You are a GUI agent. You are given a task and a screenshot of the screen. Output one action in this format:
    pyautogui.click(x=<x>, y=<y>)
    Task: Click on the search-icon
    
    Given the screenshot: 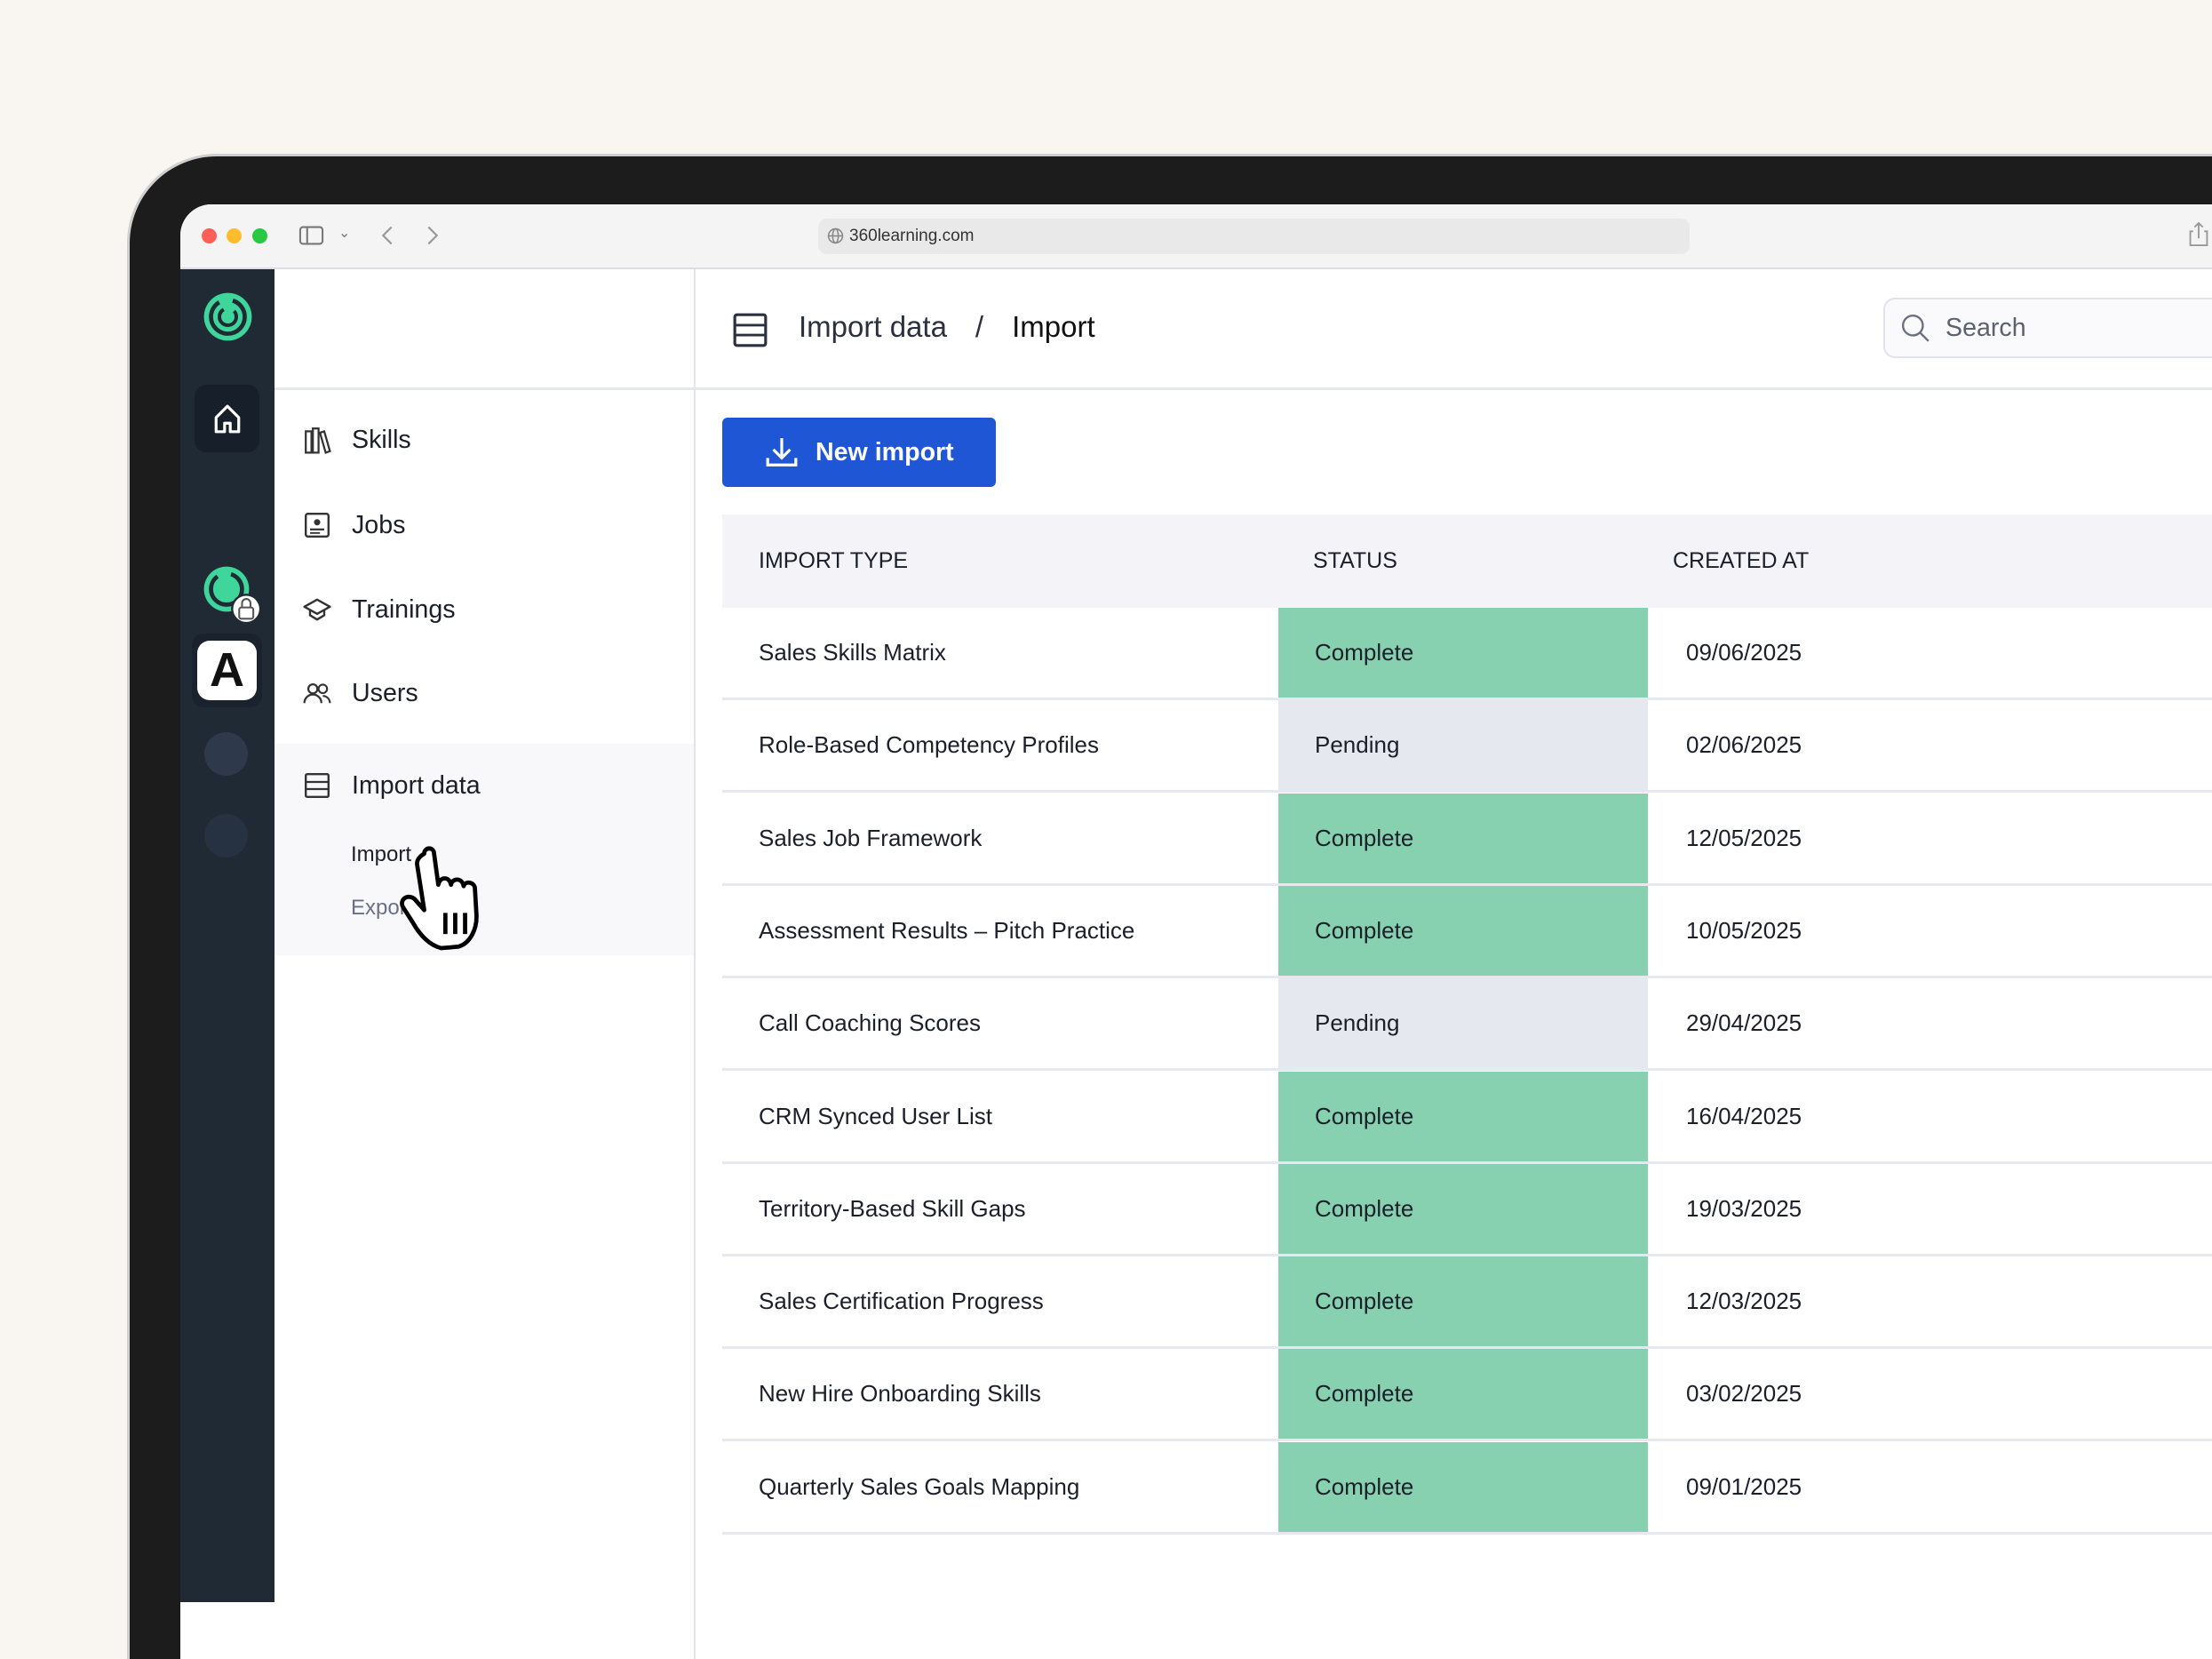 What is the action you would take?
    pyautogui.click(x=1915, y=328)
    